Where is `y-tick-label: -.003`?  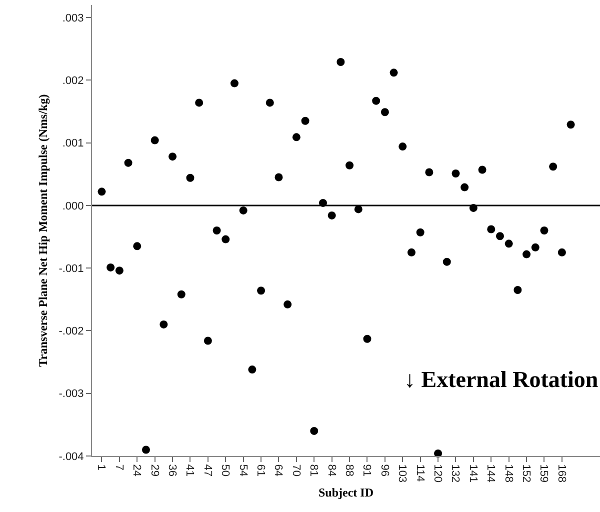
y-tick-label: -.003 is located at coordinates (71, 394).